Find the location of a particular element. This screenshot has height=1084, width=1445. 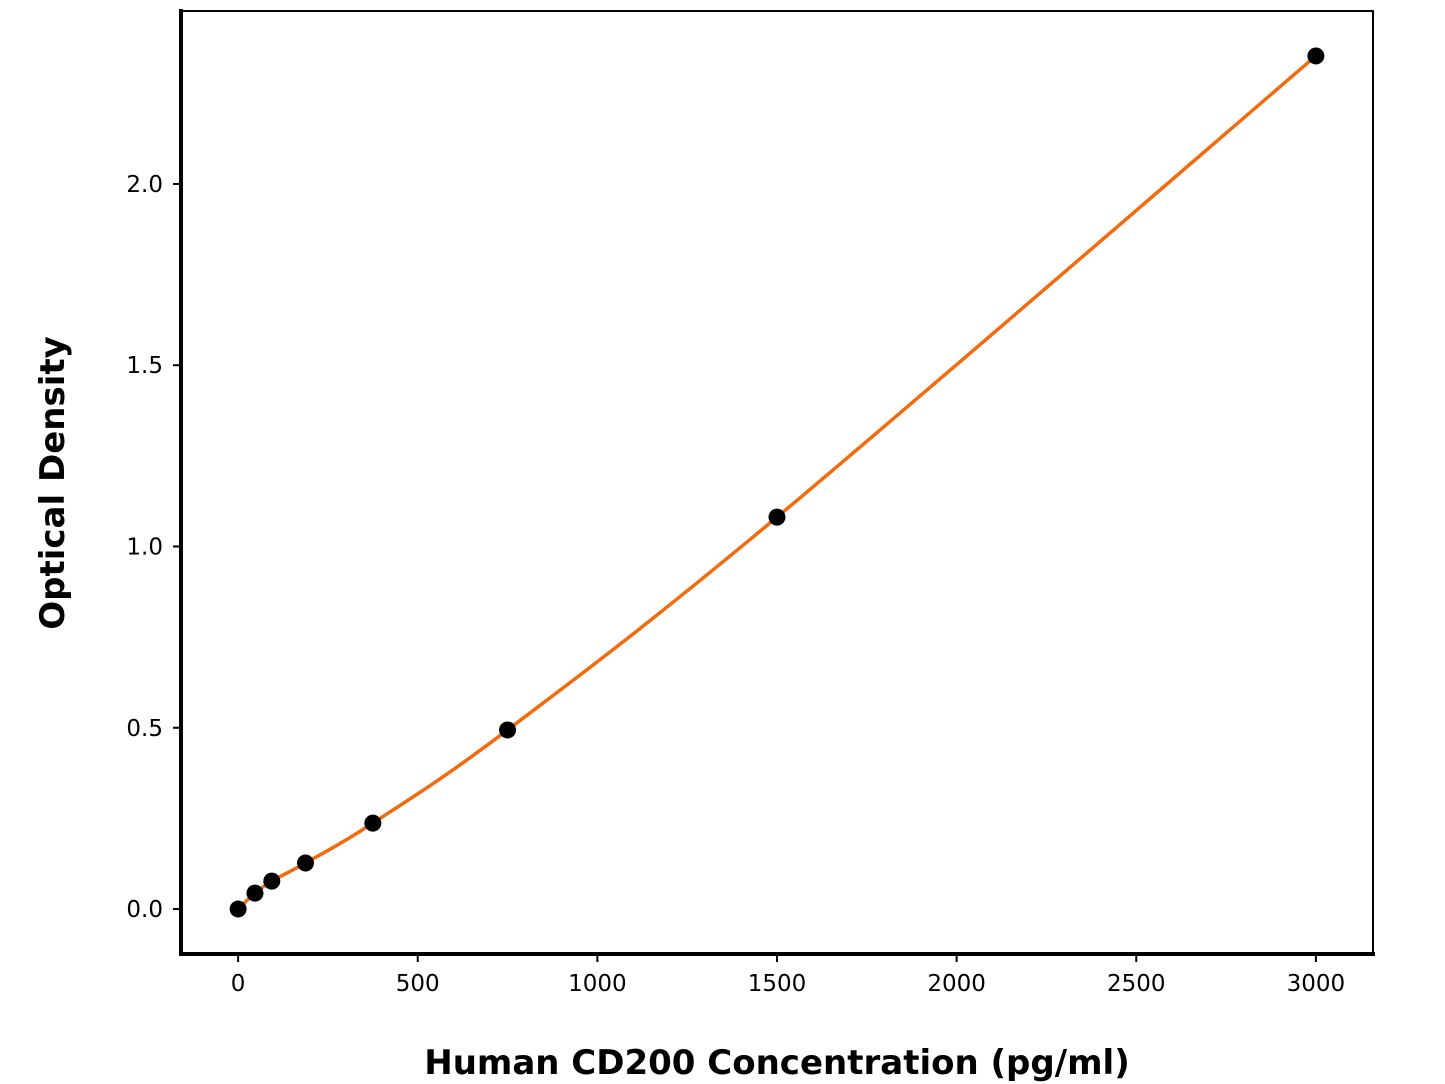

y-tick-label: 2.0 is located at coordinates (144, 185).